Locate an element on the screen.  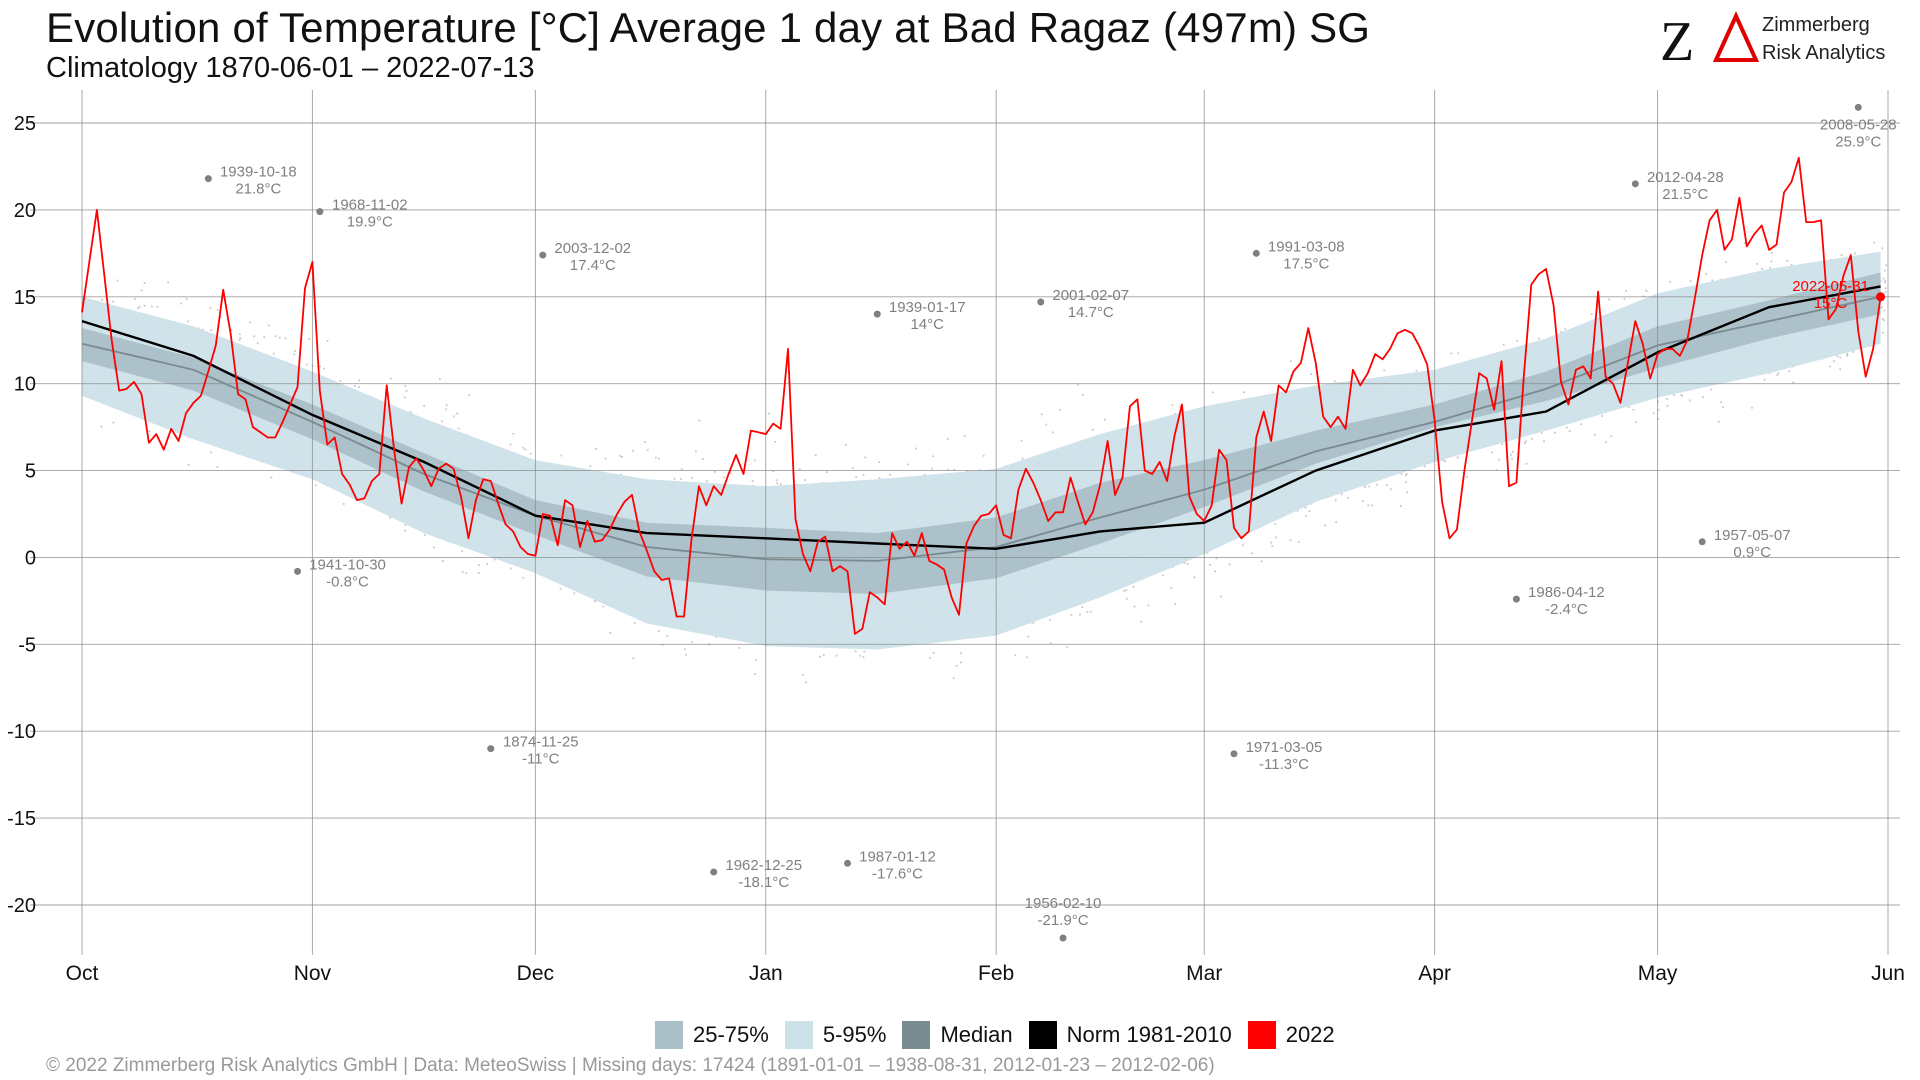
record-date-label: 1956-02-10 is located at coordinates (1063, 903).